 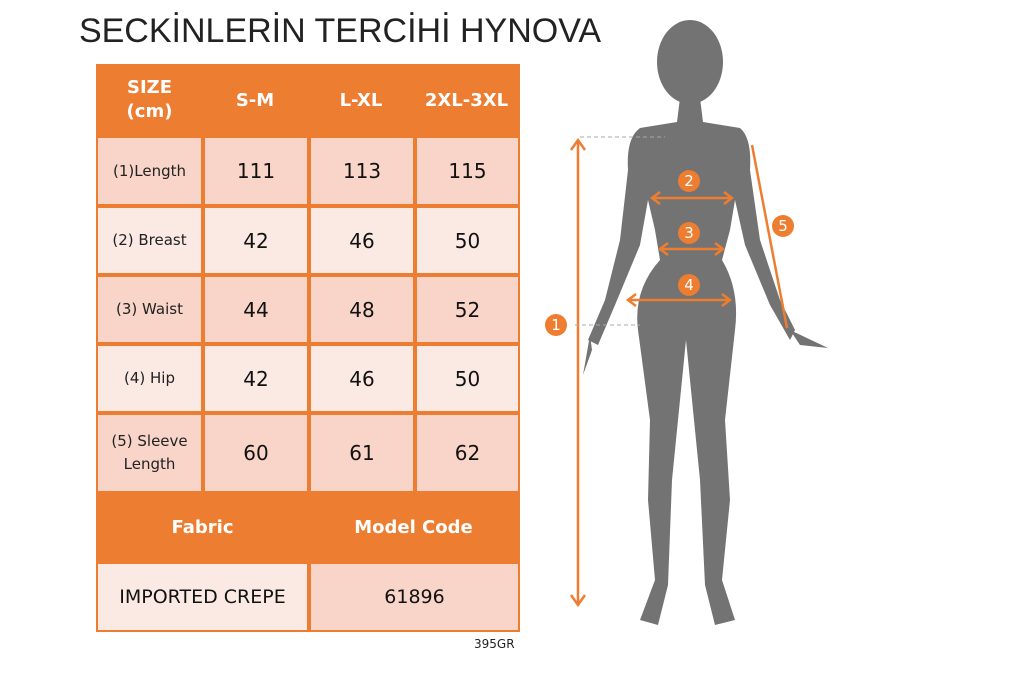 I want to click on table-cell: 60, so click(x=256, y=453).